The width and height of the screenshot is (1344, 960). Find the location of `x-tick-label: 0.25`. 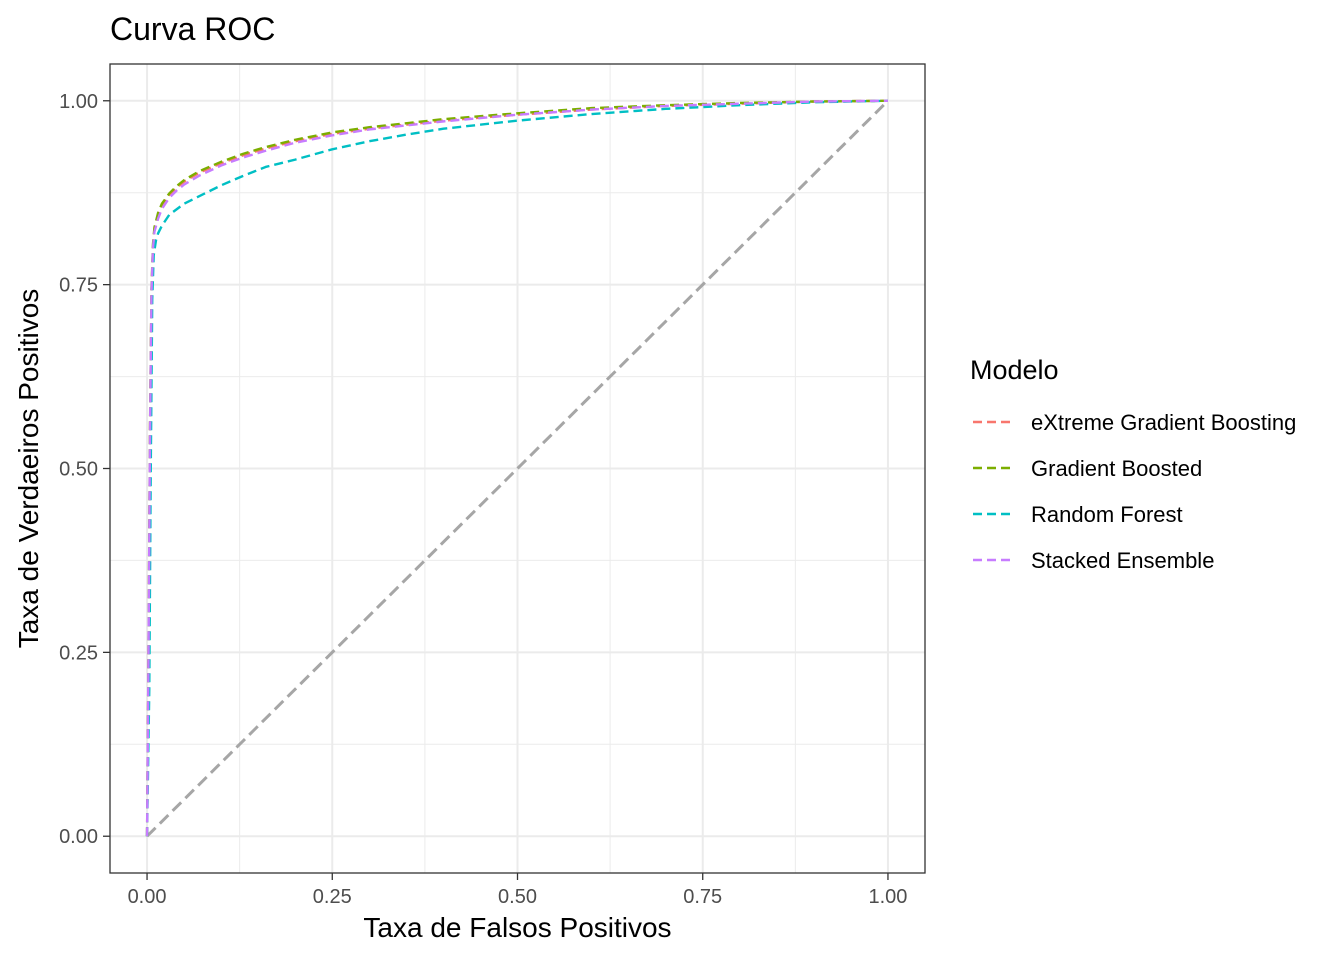

x-tick-label: 0.25 is located at coordinates (332, 897).